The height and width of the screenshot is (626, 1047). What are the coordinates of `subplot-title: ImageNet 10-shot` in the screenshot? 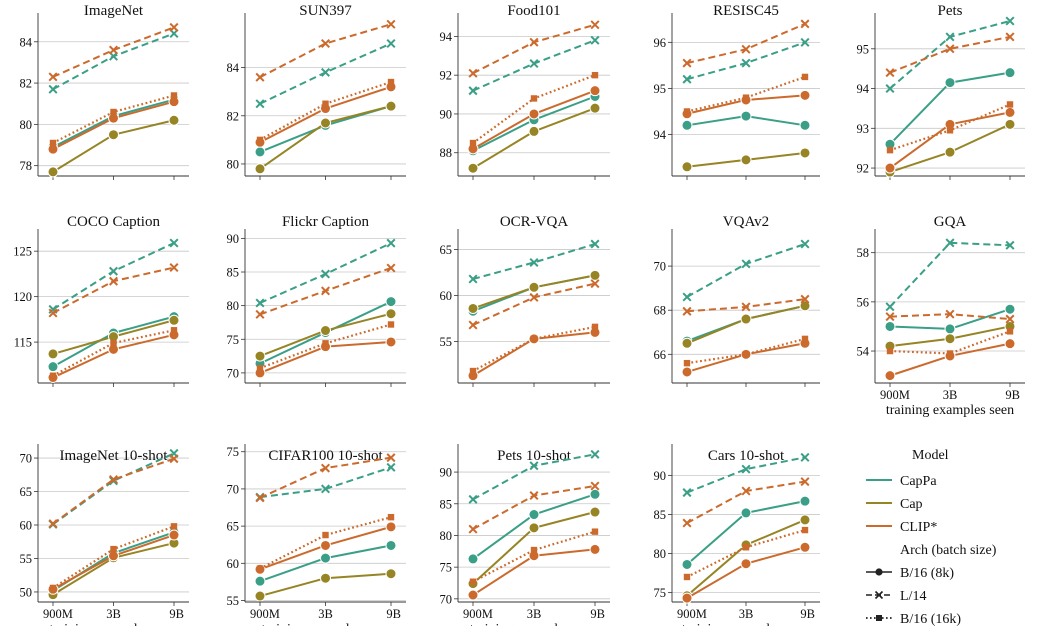 It's located at (114, 456).